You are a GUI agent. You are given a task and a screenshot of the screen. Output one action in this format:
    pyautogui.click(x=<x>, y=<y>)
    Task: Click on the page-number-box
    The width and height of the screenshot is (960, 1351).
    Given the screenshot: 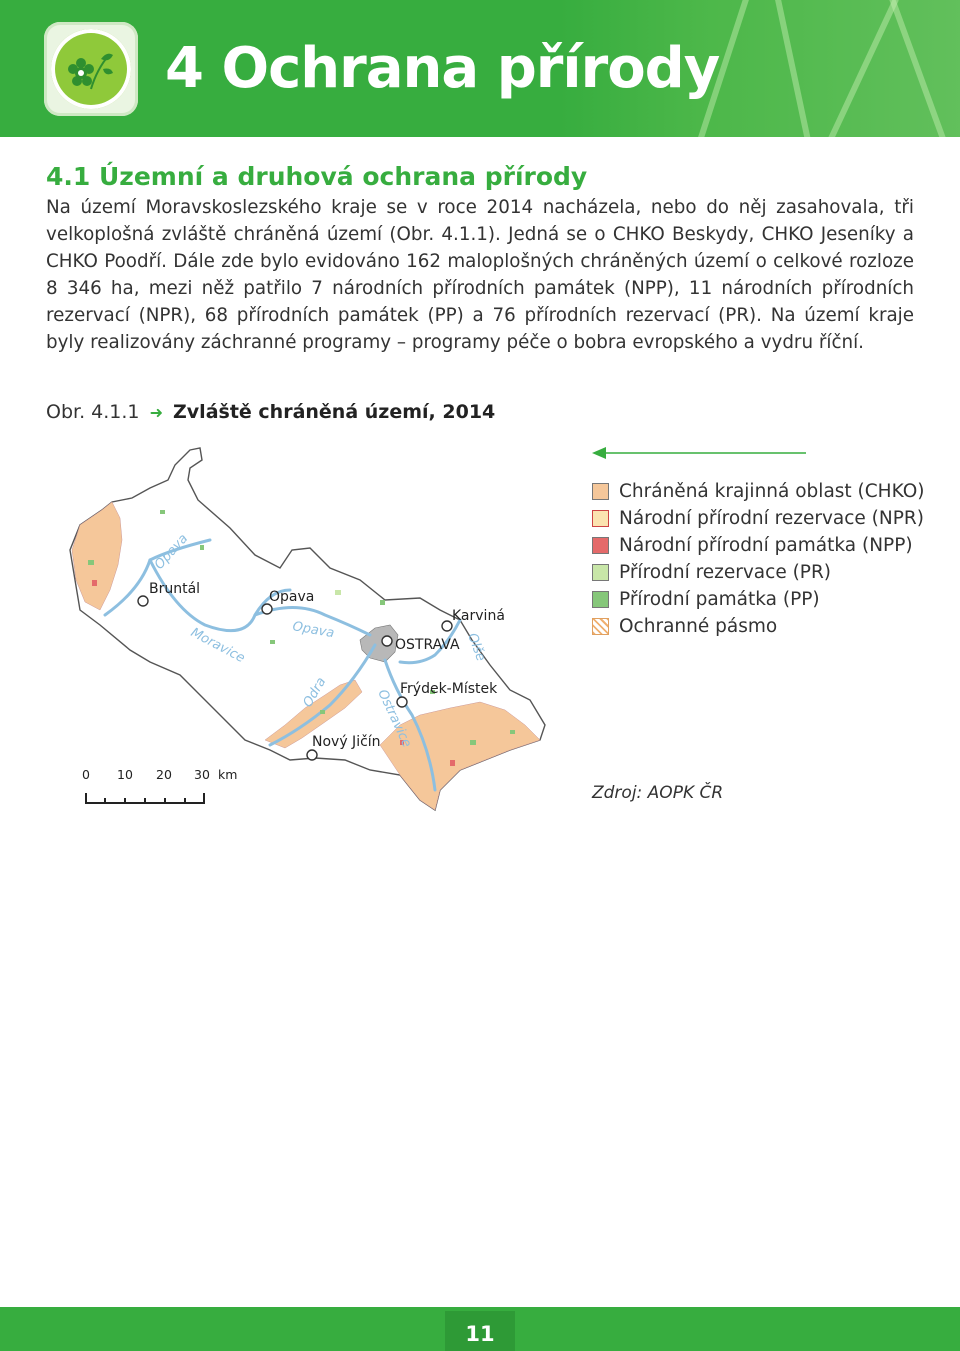 What is the action you would take?
    pyautogui.click(x=480, y=1331)
    